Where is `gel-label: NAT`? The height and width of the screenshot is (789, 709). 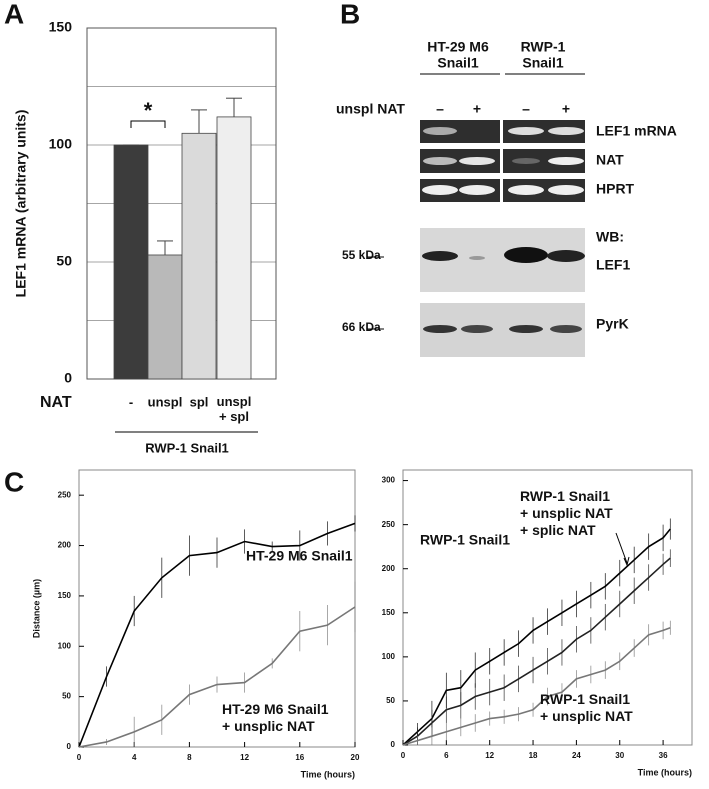 gel-label: NAT is located at coordinates (610, 160).